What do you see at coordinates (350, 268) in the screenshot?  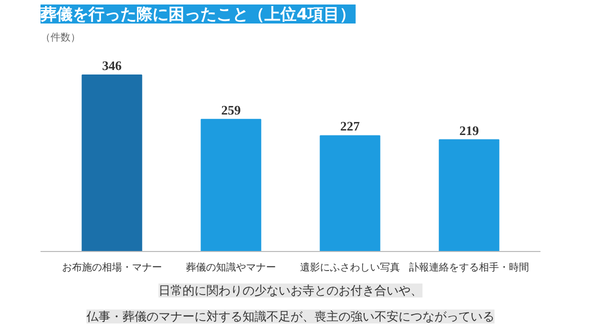 I see `x-tick-label: 遺影にふさわしい写真` at bounding box center [350, 268].